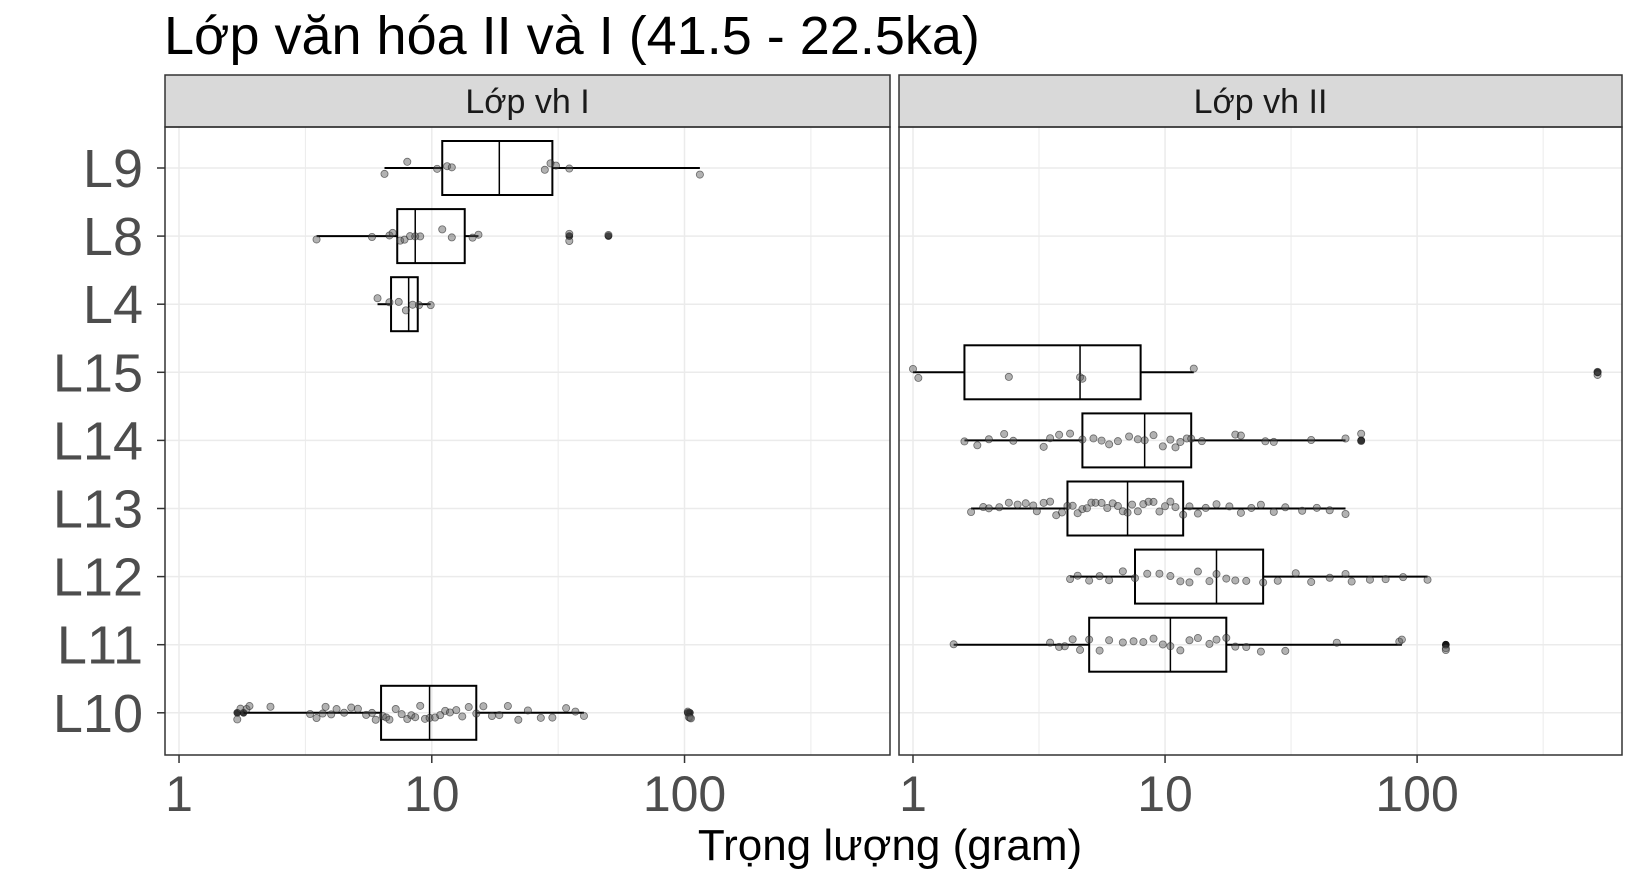  I want to click on boxplot-L15, so click(1257, 372).